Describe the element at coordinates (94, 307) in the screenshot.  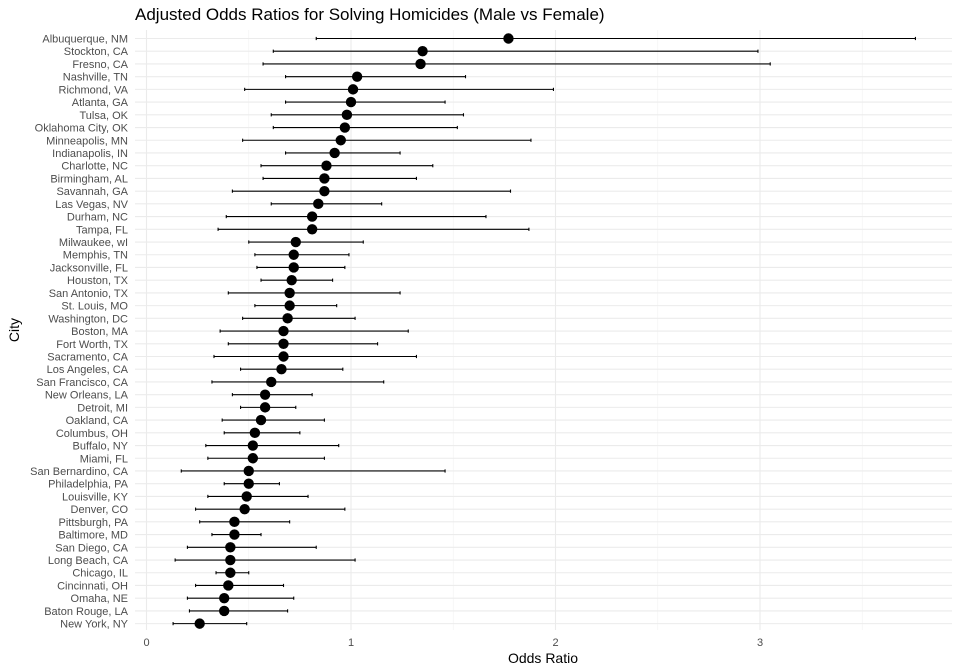
I see `city-label: St. Louis, MO` at that location.